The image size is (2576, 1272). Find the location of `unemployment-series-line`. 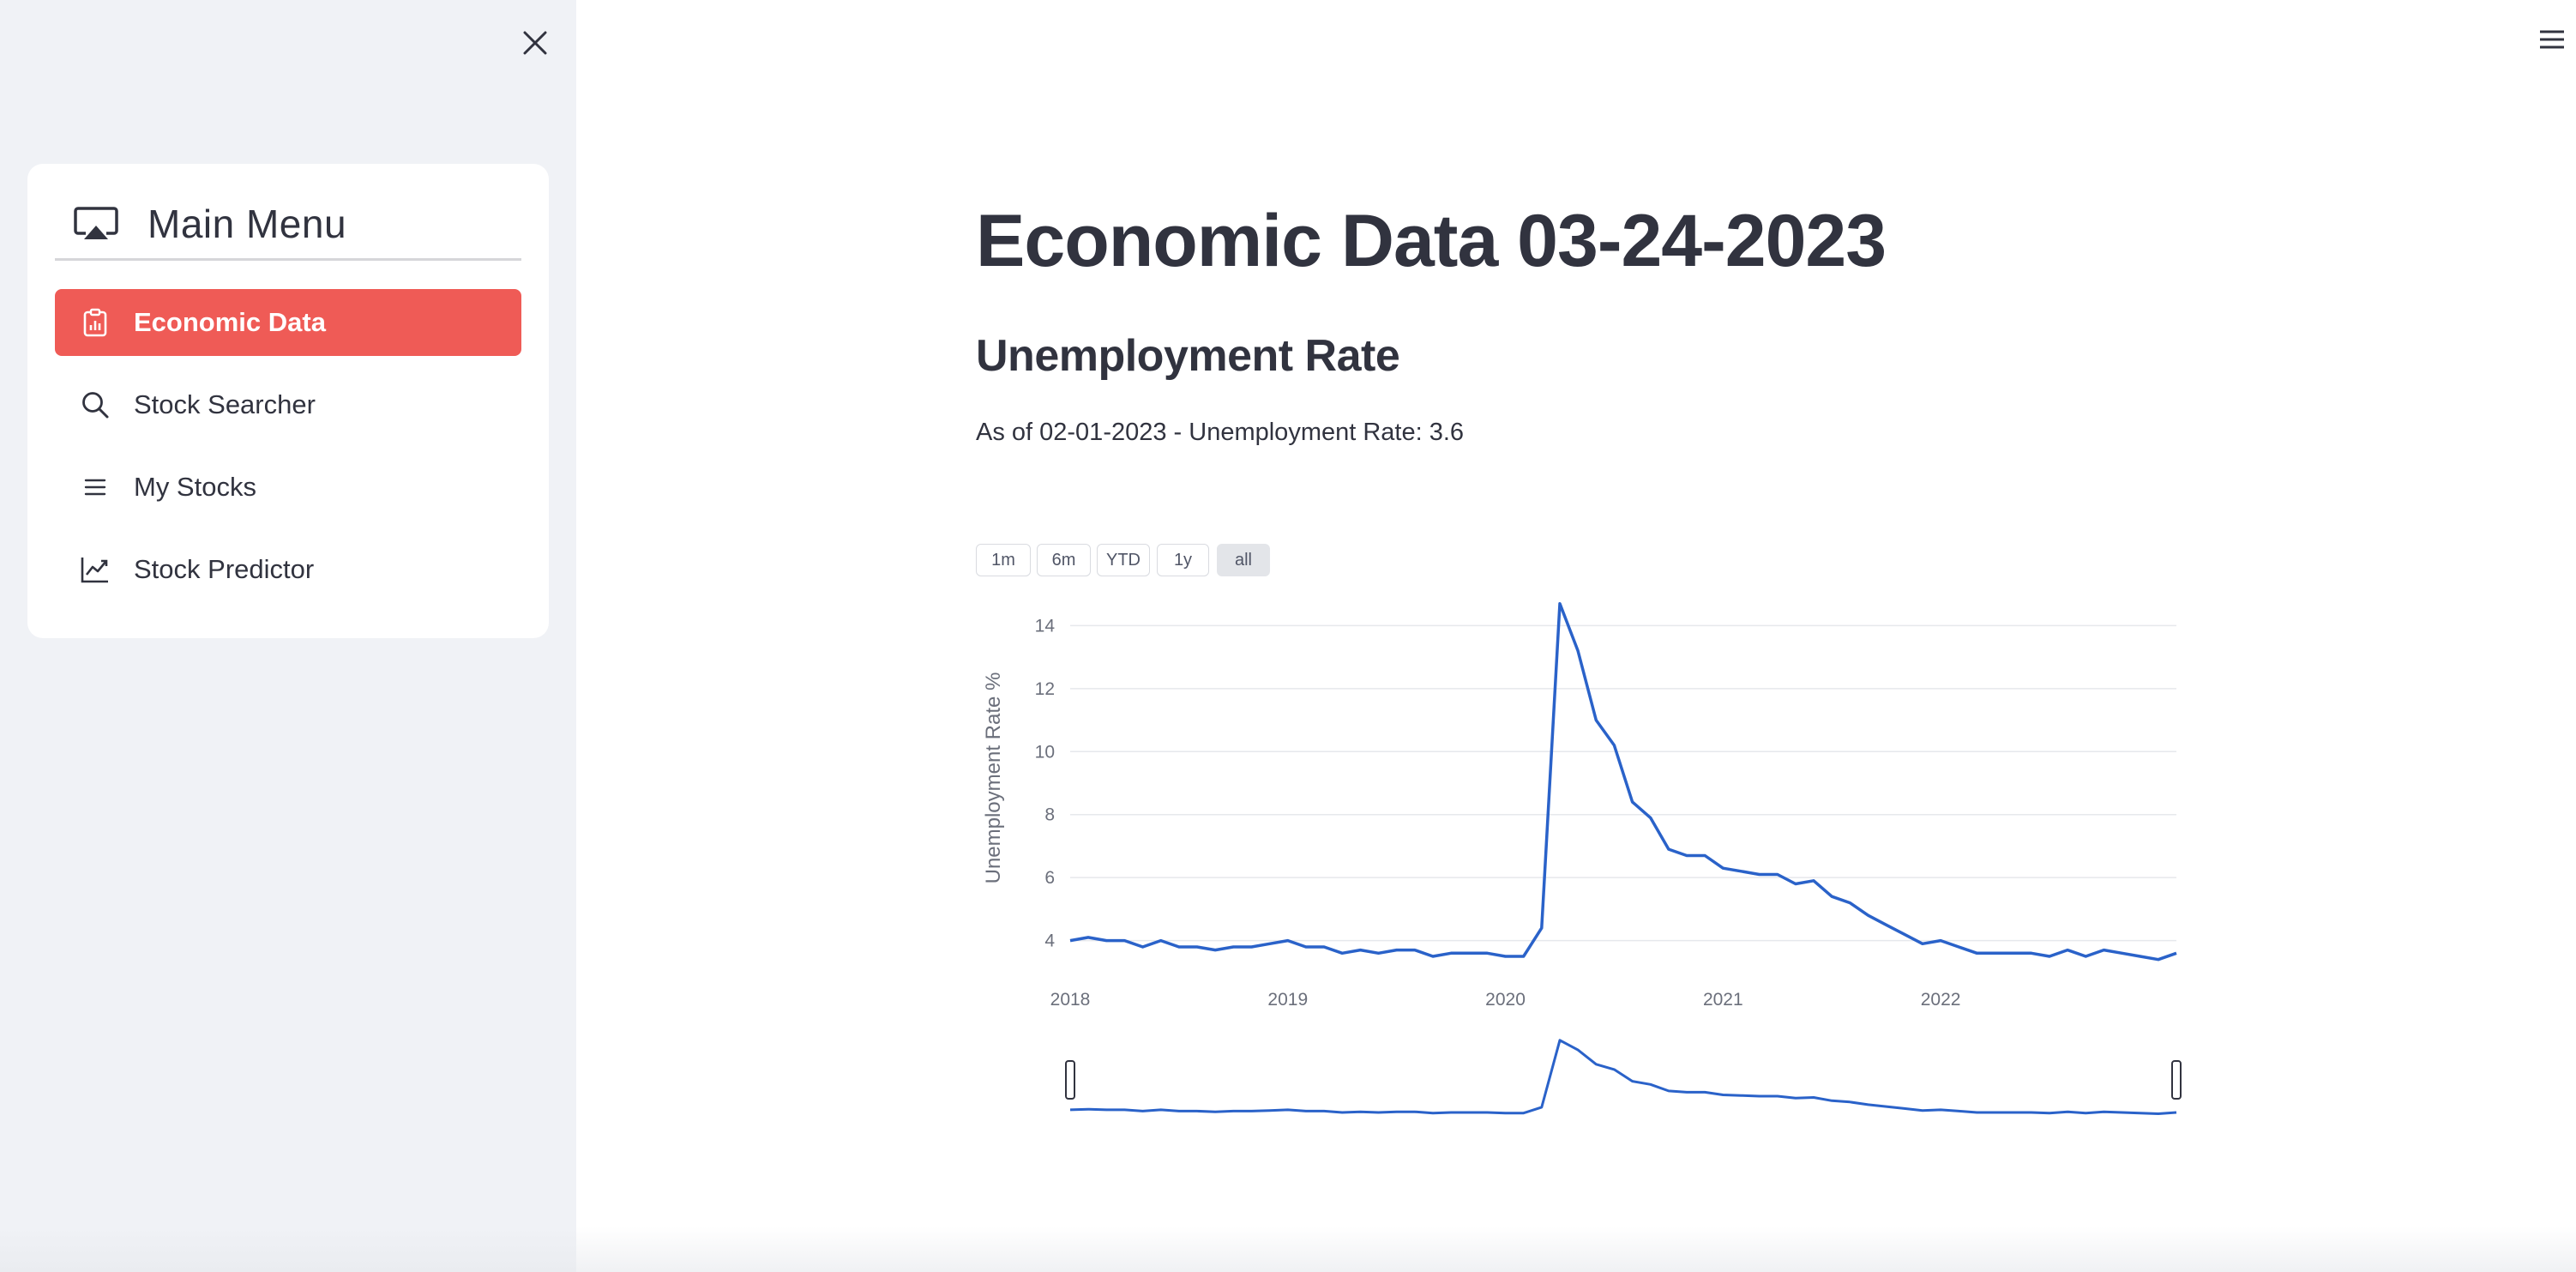

unemployment-series-line is located at coordinates (1623, 782).